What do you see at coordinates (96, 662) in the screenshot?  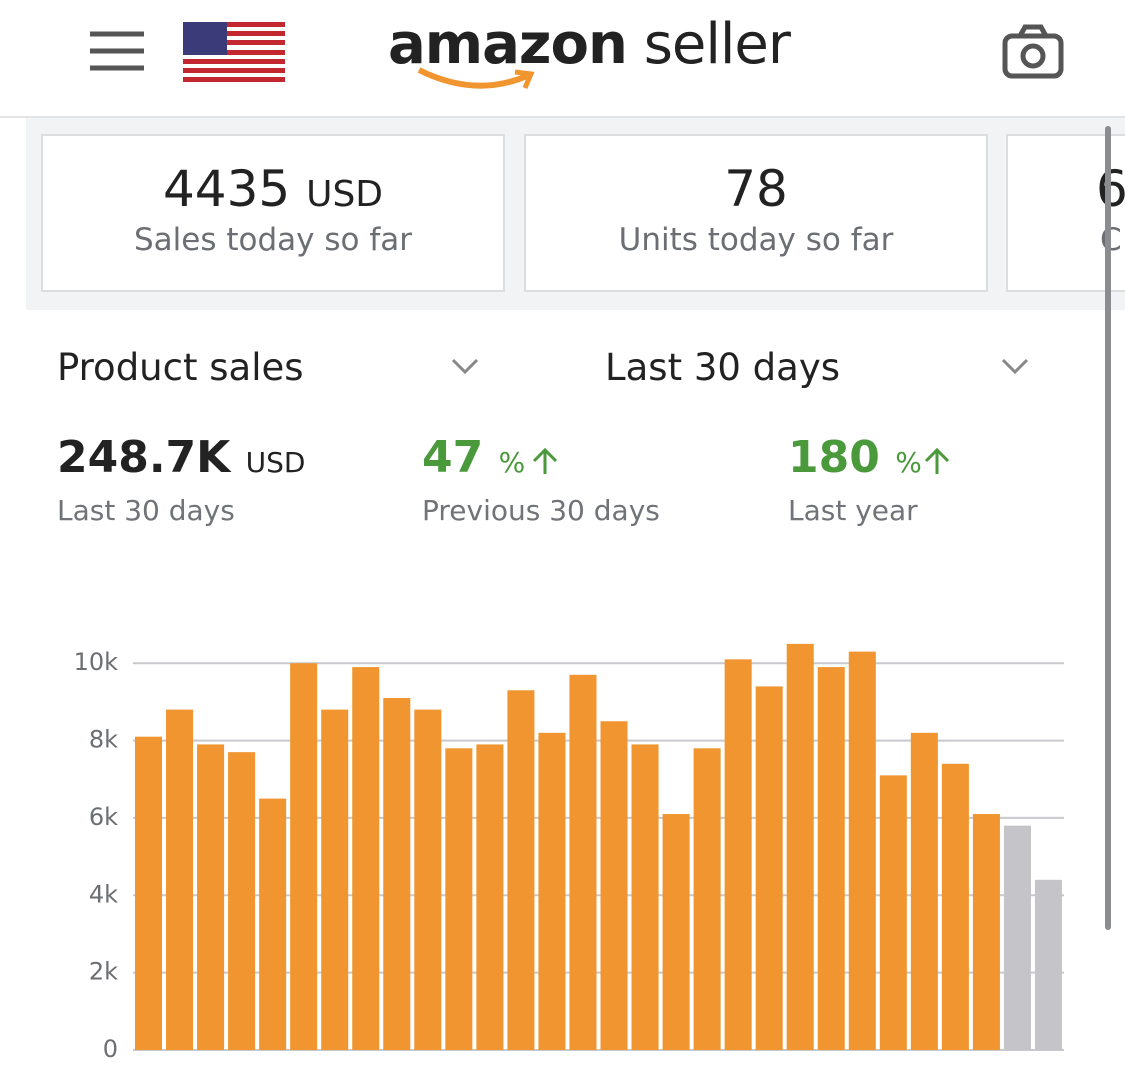 I see `y-tick-label: 10k` at bounding box center [96, 662].